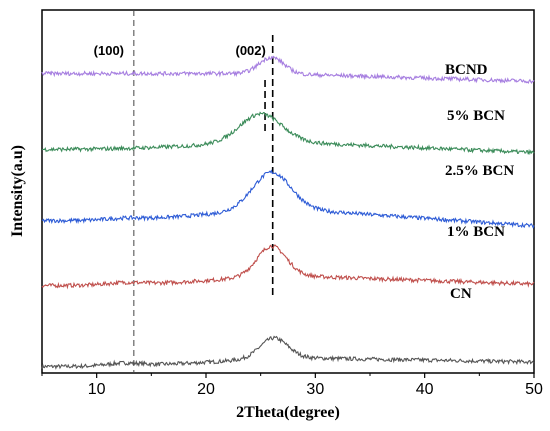 This screenshot has width=550, height=431. Describe the element at coordinates (476, 116) in the screenshot. I see `series-label: 5% BCN` at that location.